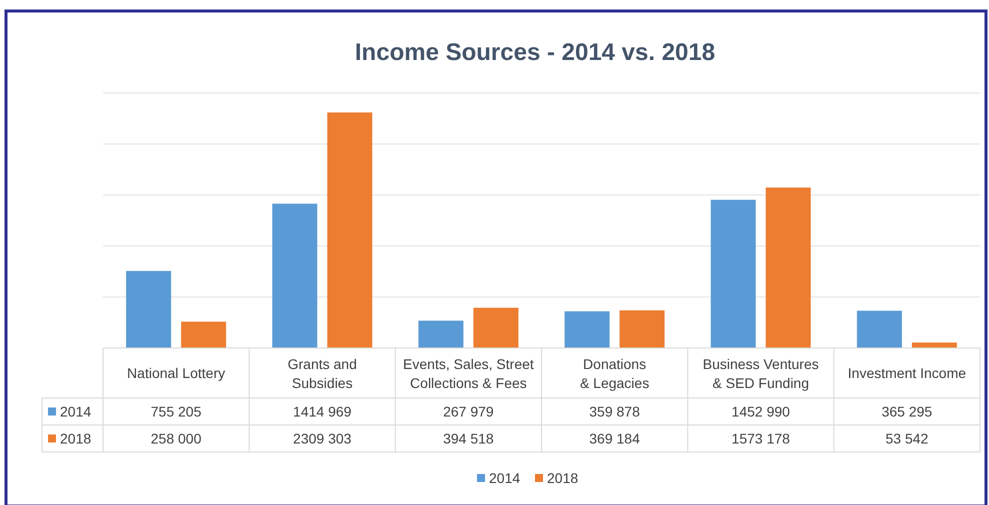 This screenshot has width=989, height=505. I want to click on data-label: 2309 303, so click(322, 438).